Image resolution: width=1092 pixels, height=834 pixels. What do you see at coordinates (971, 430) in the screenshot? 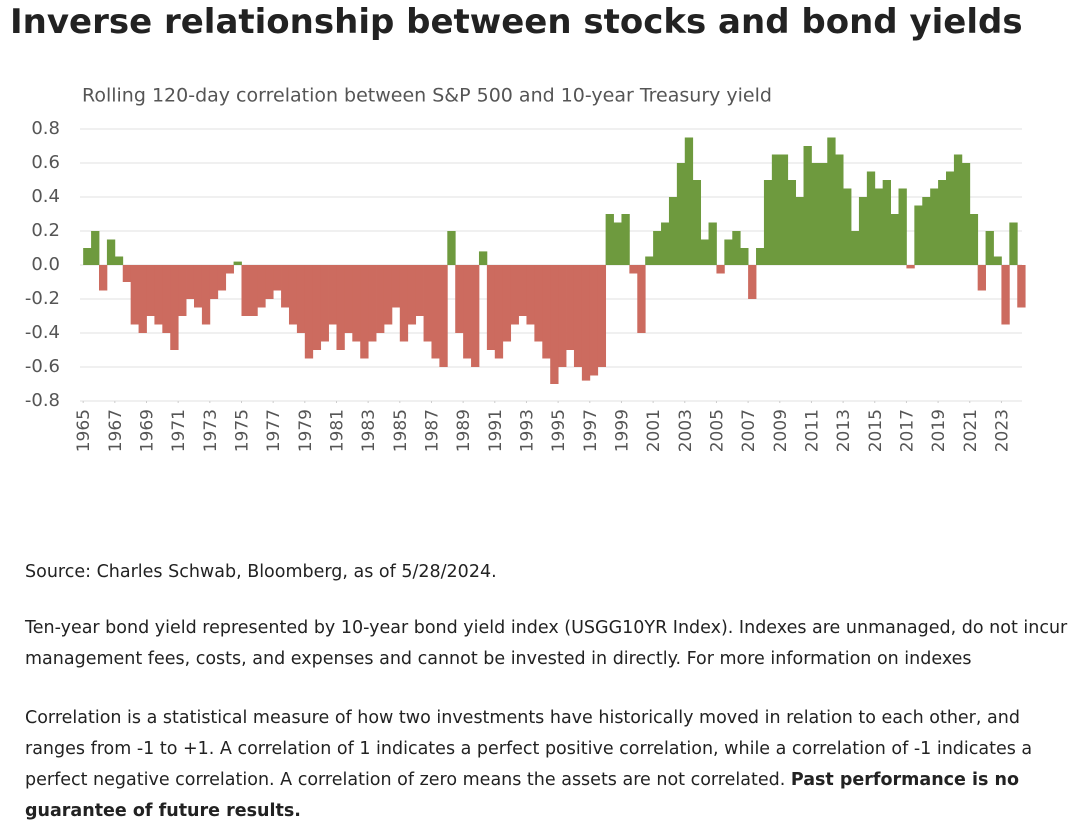
I see `x-tick-label: 2021` at bounding box center [971, 430].